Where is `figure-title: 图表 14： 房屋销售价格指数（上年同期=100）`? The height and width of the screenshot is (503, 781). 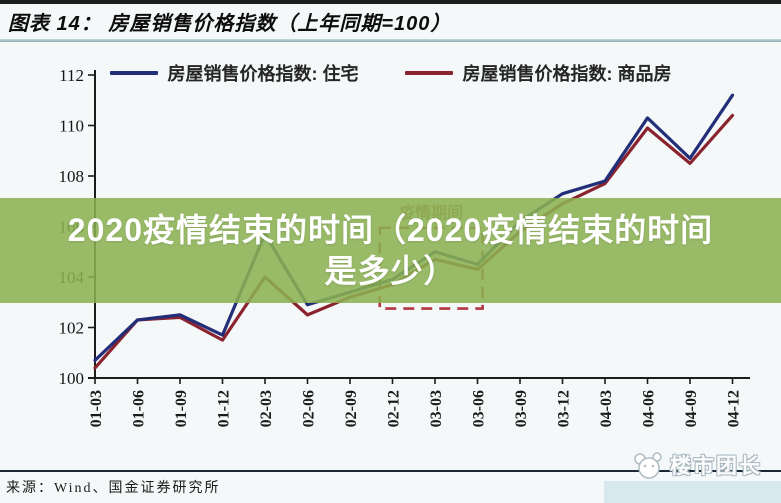 figure-title: 图表 14： 房屋销售价格指数（上年同期=100） is located at coordinates (230, 24).